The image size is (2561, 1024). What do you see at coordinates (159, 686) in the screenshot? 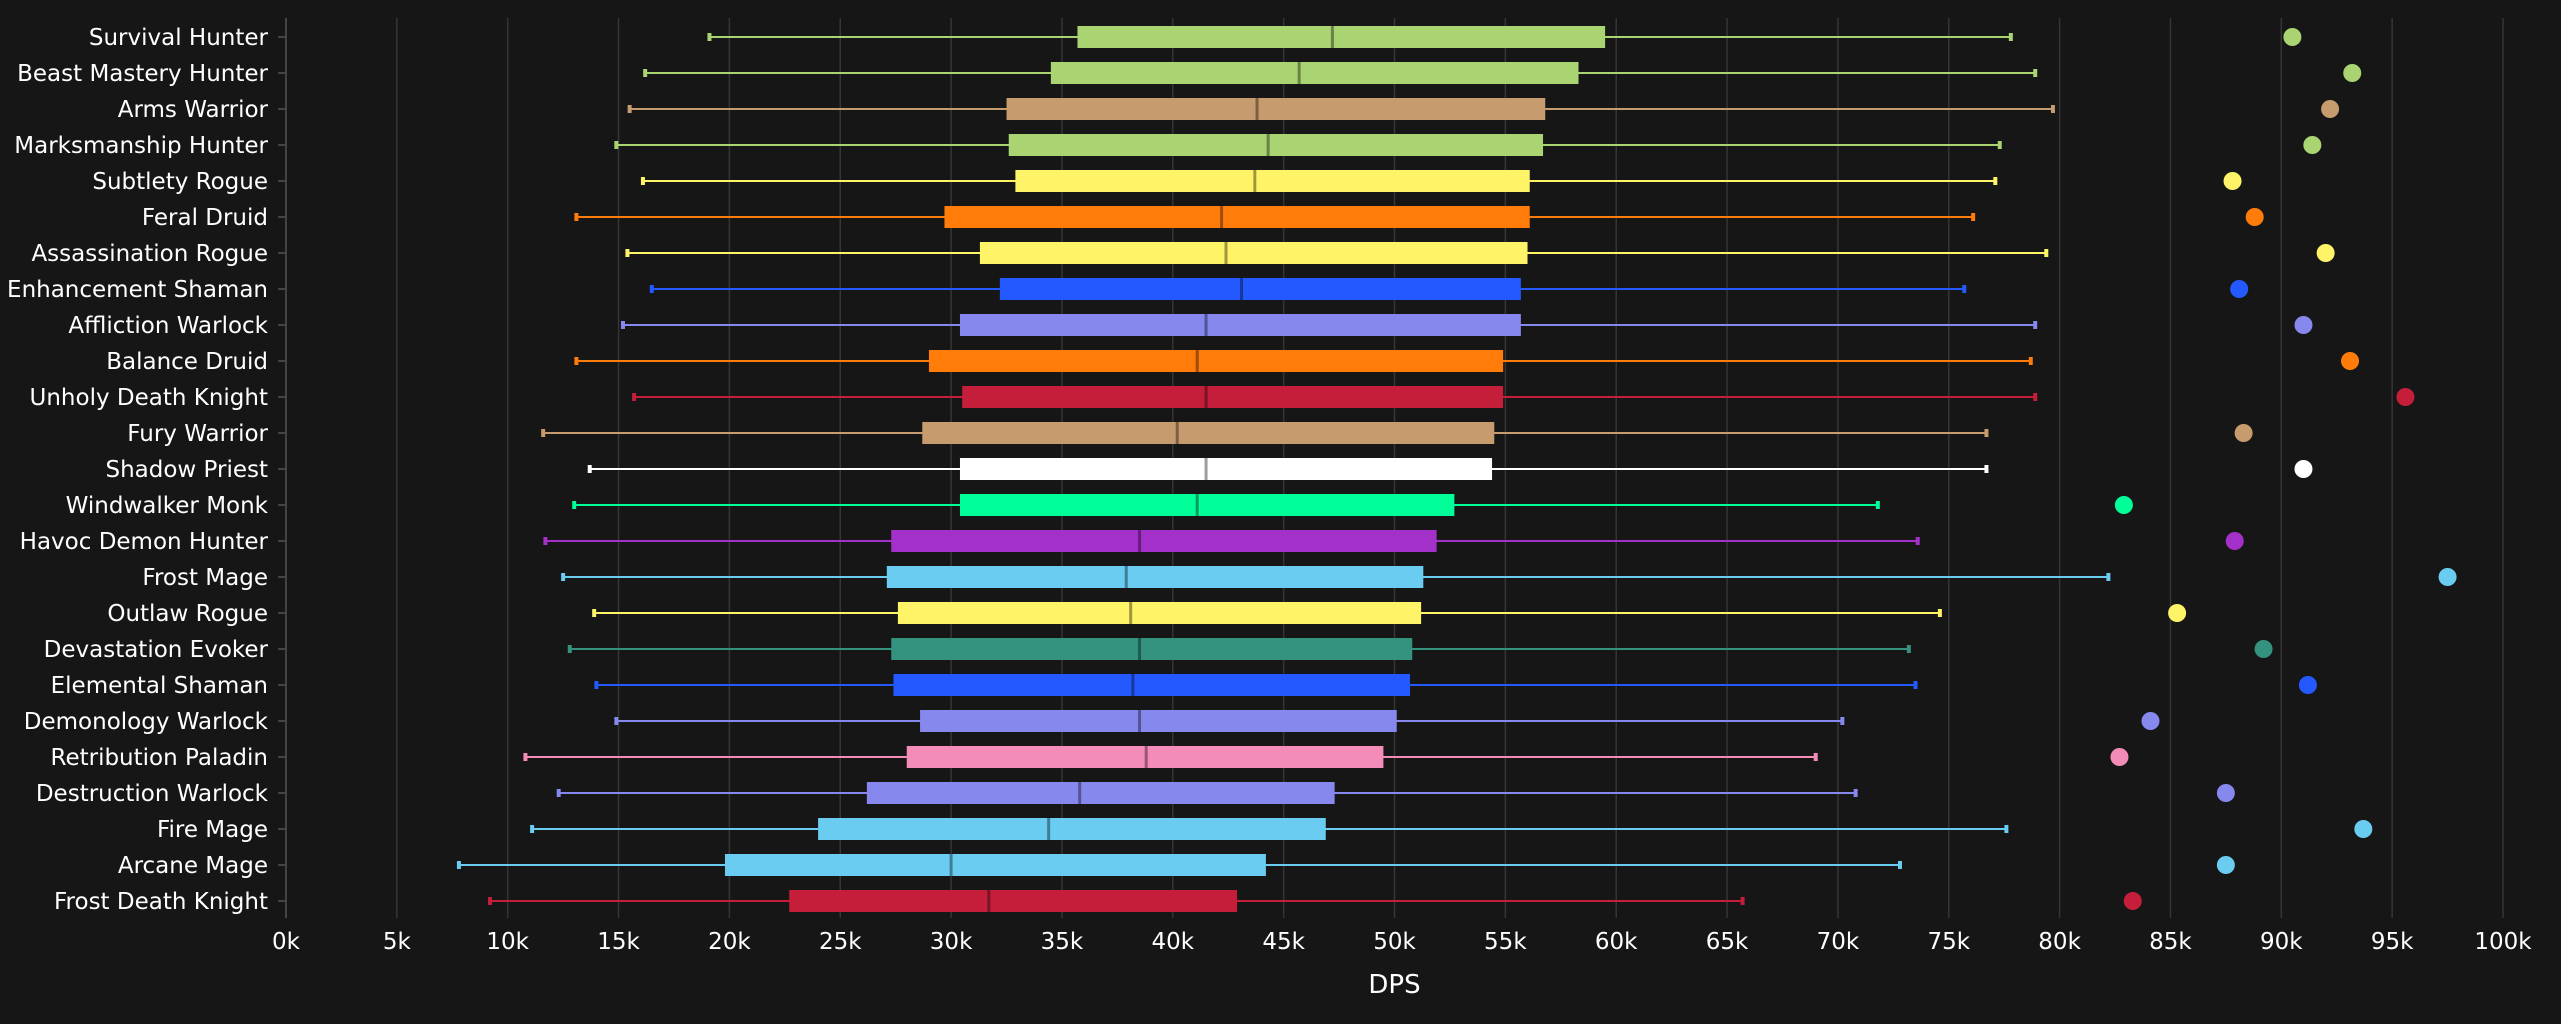
I see `category-label: Elemental Shaman` at bounding box center [159, 686].